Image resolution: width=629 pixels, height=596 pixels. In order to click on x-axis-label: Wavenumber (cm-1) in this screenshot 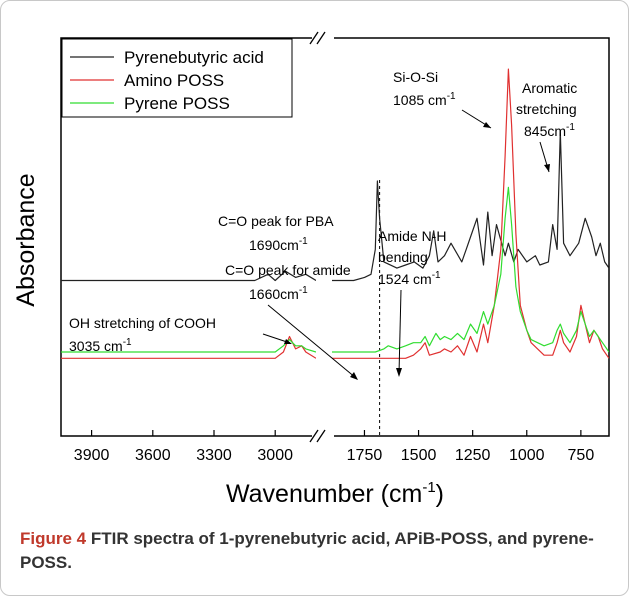, I will do `click(335, 493)`.